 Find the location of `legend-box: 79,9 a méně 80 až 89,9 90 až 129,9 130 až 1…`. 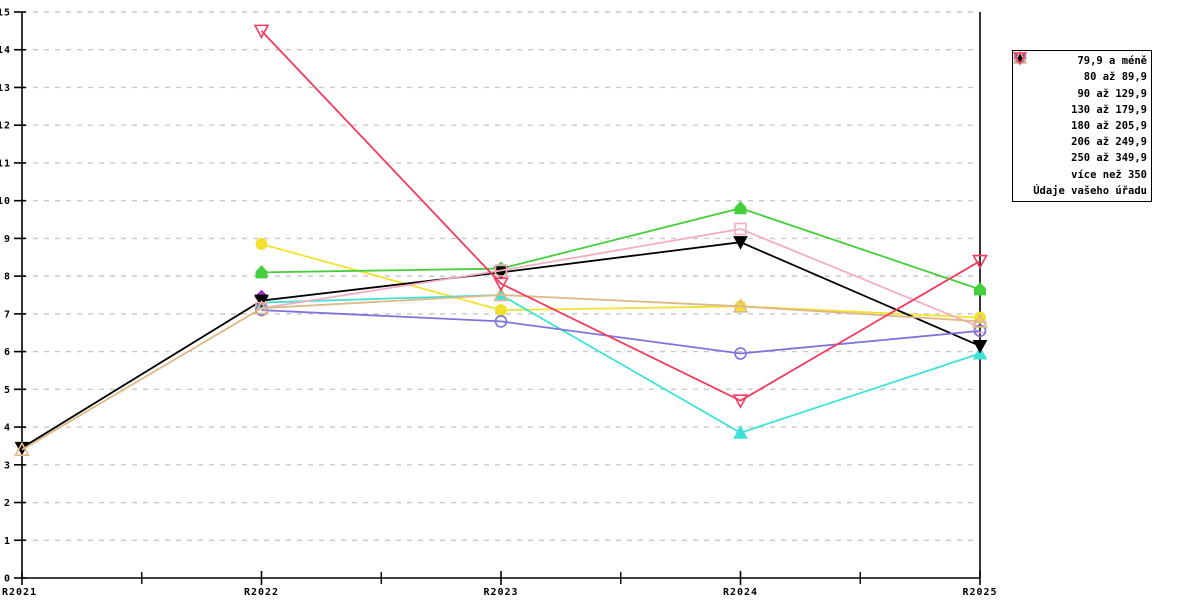

legend-box: 79,9 a méně 80 až 89,9 90 až 129,9 130 až 1… is located at coordinates (1082, 126).